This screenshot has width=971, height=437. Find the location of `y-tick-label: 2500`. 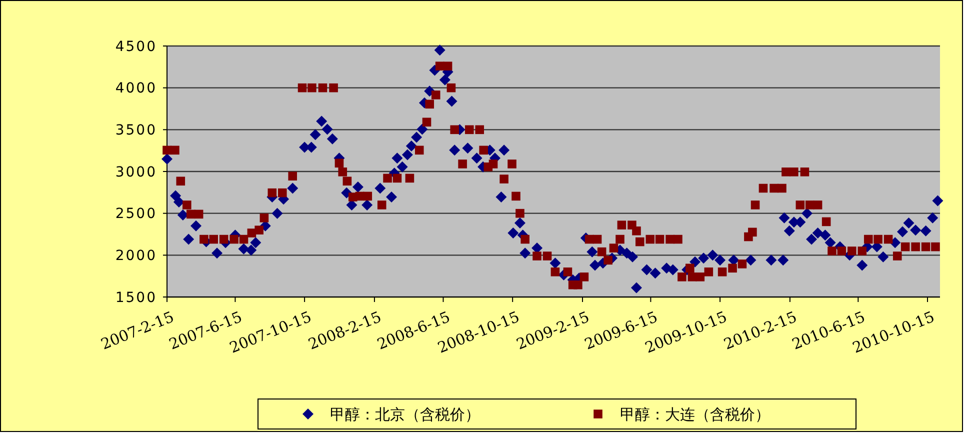

y-tick-label: 2500 is located at coordinates (136, 214).